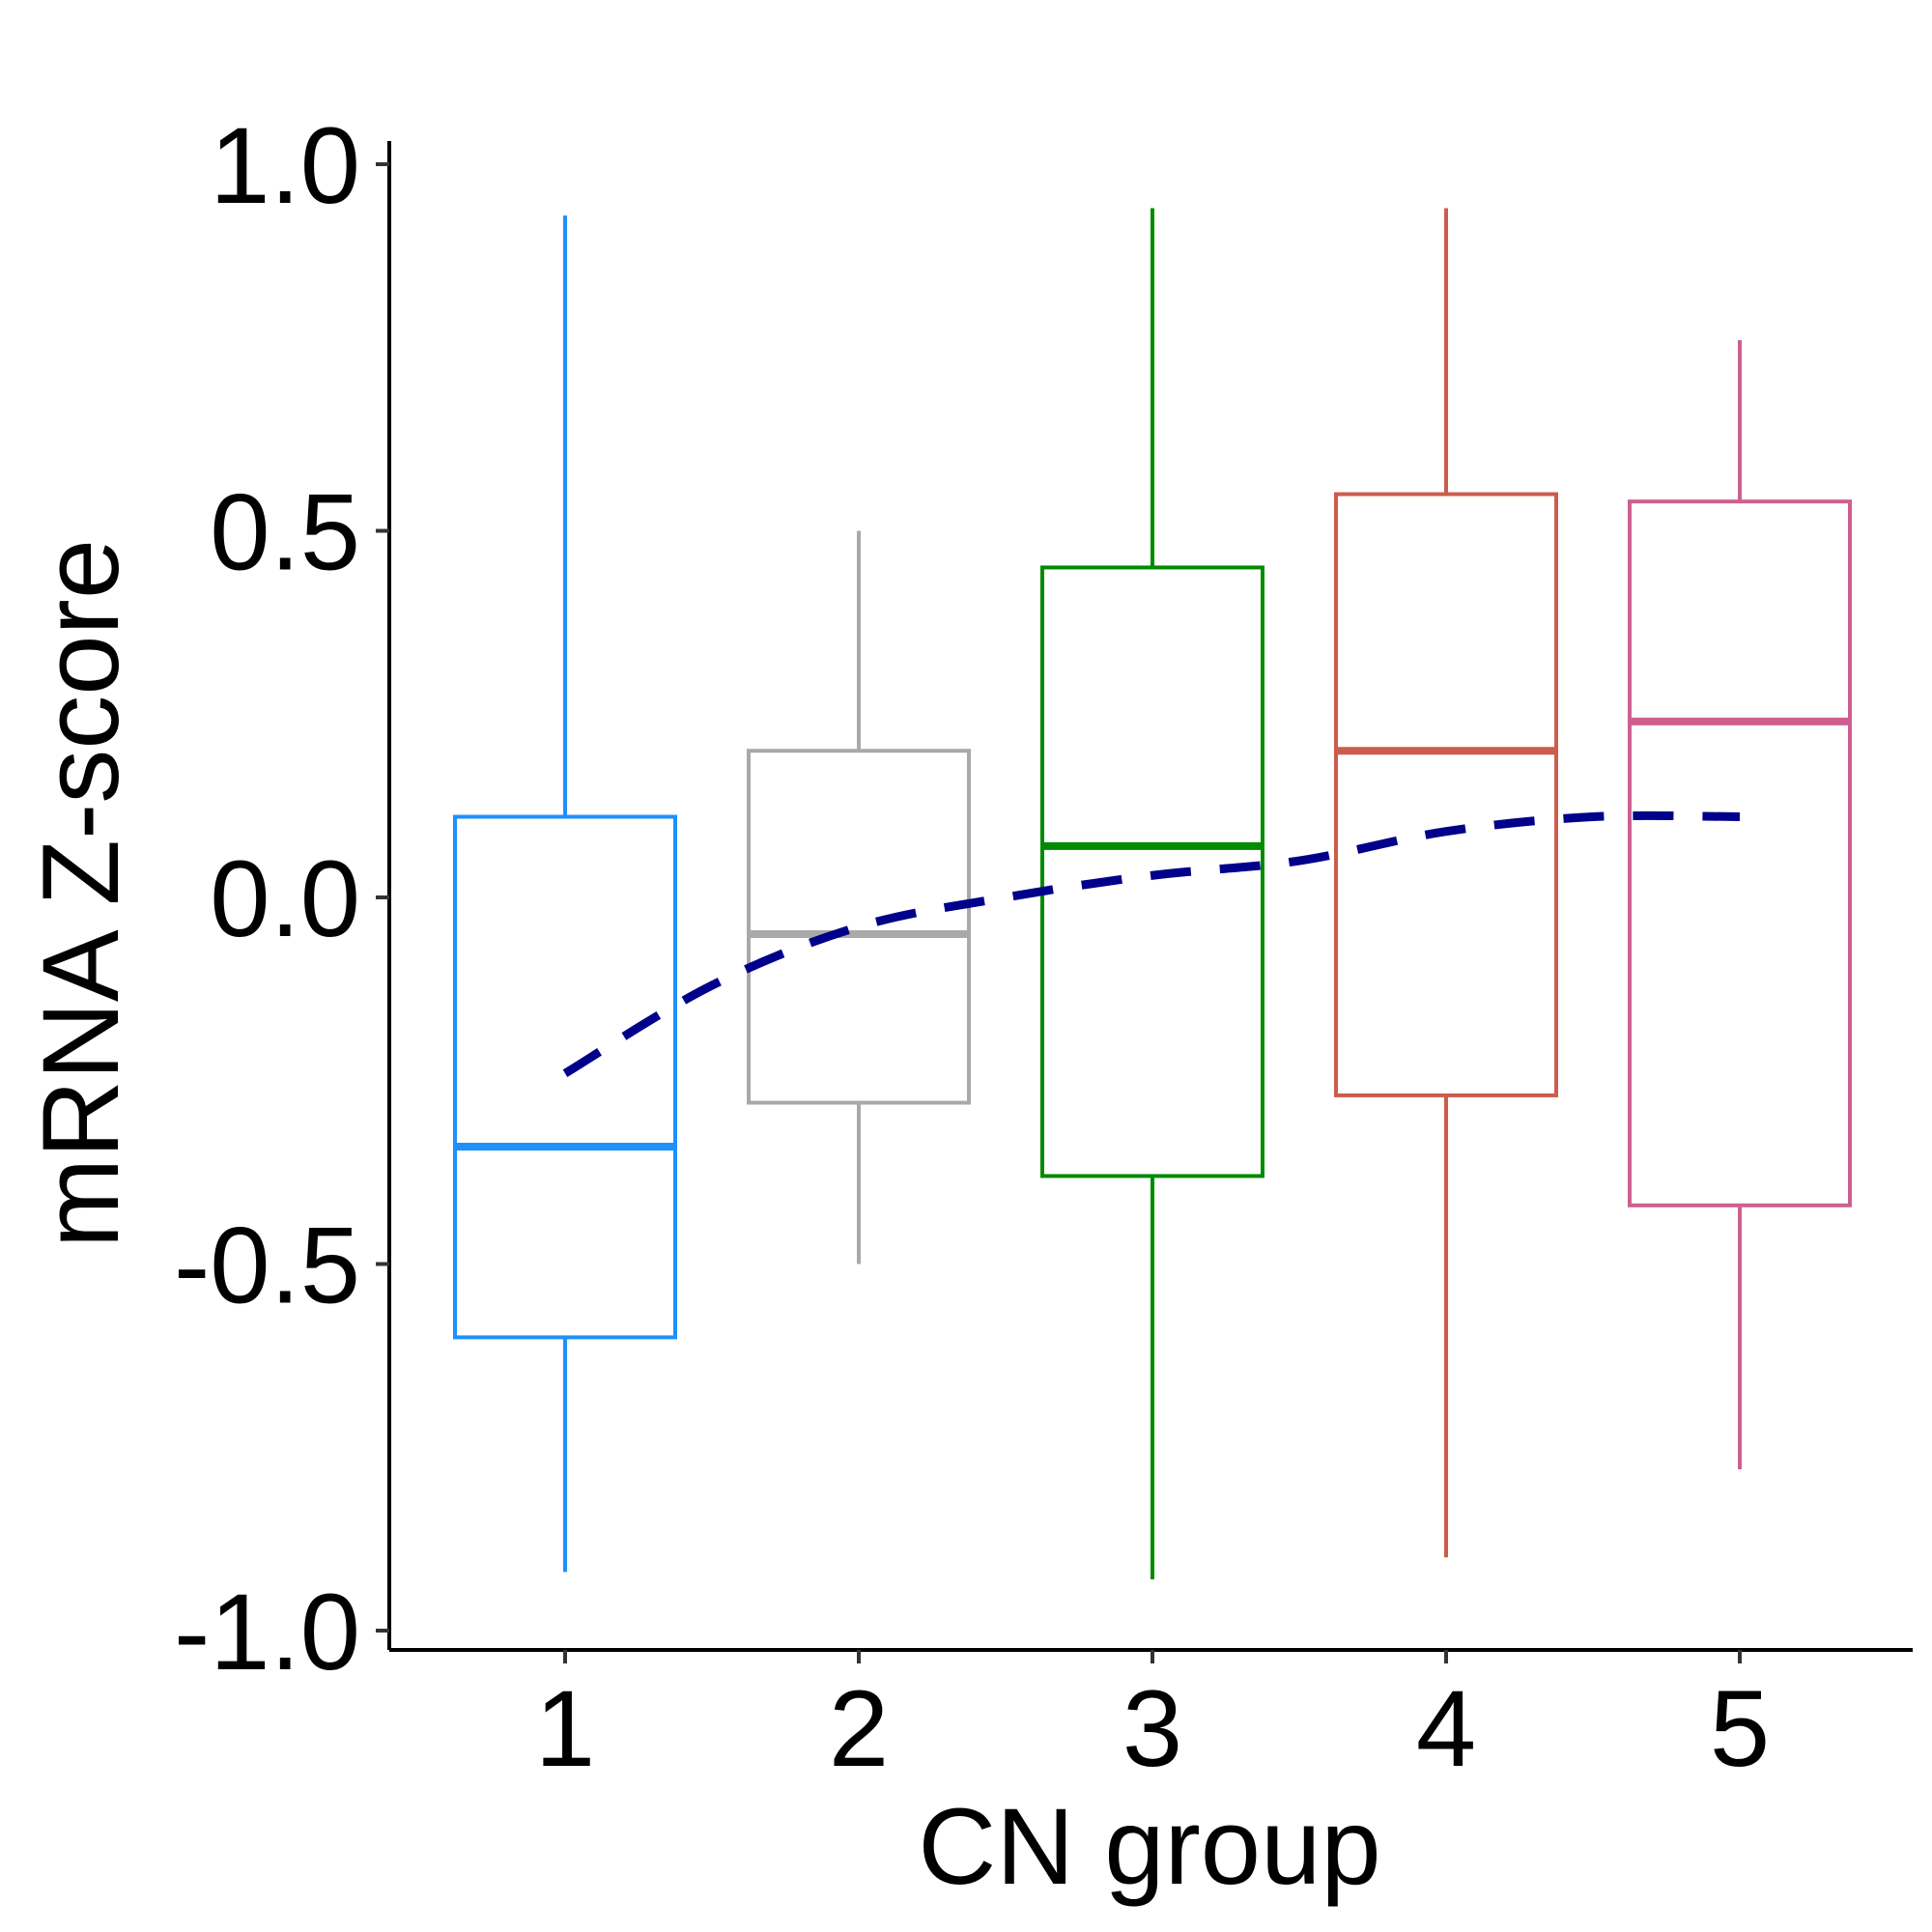  I want to click on x-axis-title: CN group, so click(1149, 1846).